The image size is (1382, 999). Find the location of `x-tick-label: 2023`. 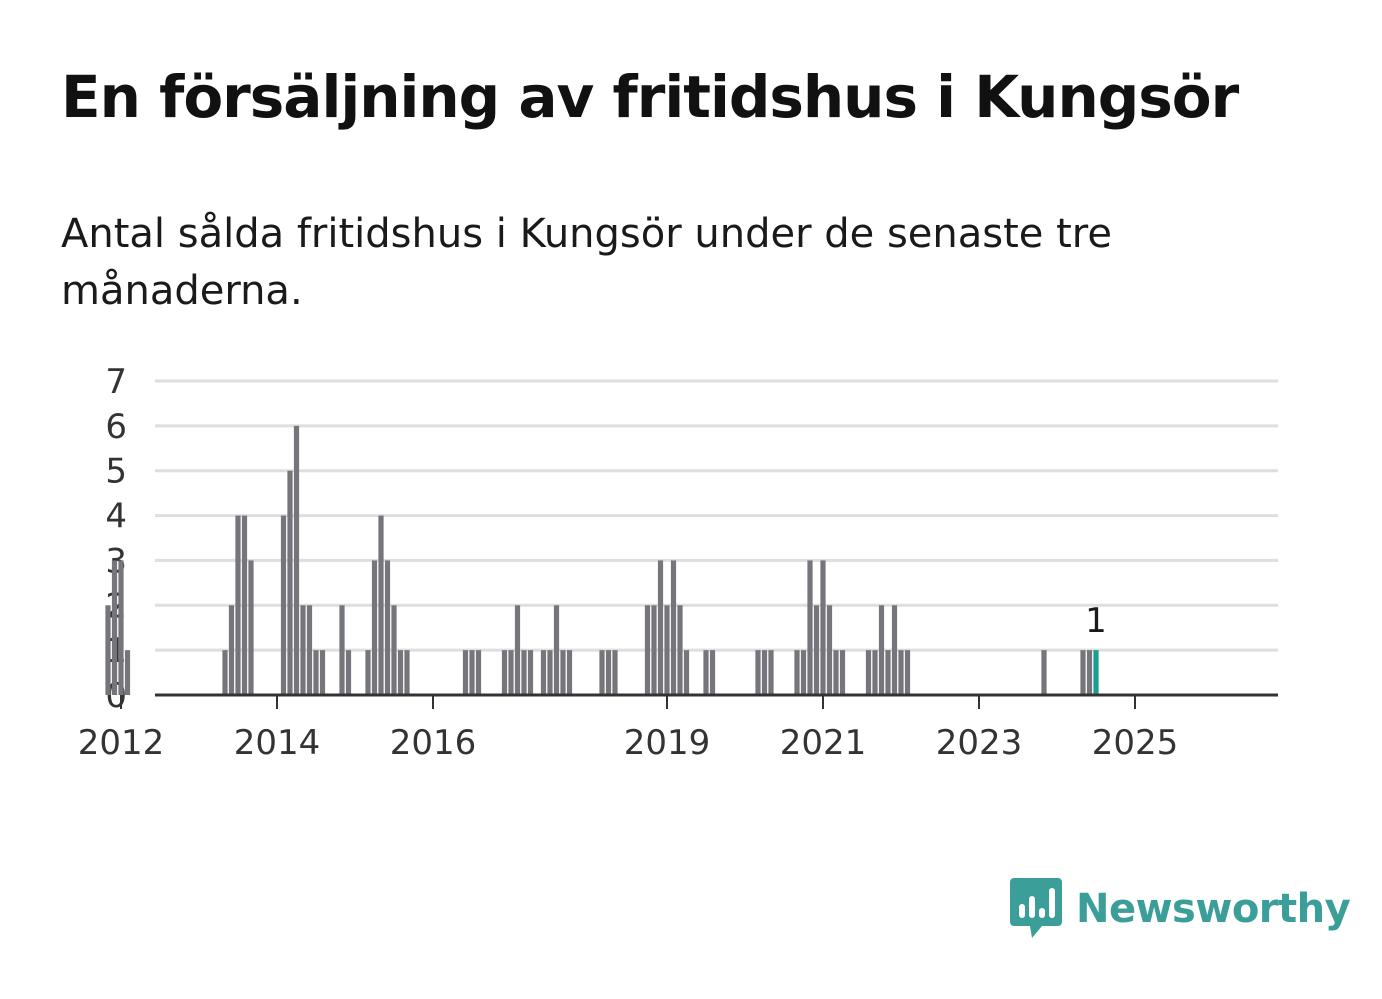

x-tick-label: 2023 is located at coordinates (979, 743).